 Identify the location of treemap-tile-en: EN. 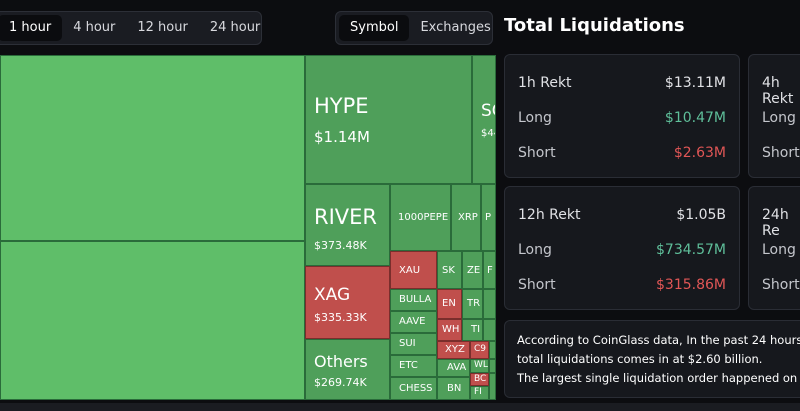
(449, 304).